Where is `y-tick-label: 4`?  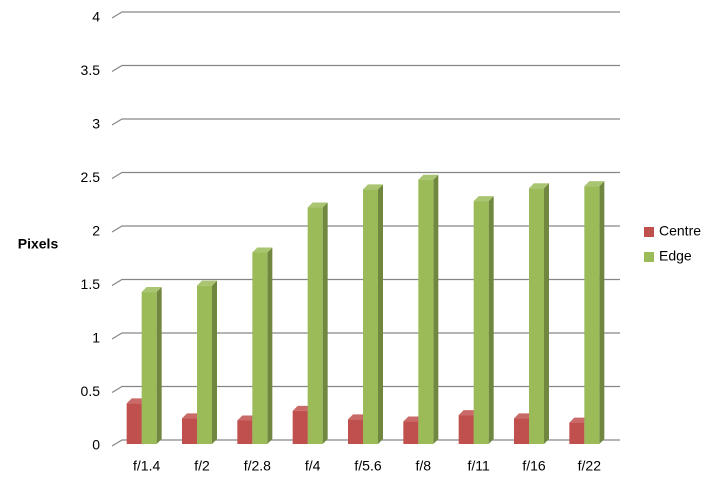 y-tick-label: 4 is located at coordinates (96, 17).